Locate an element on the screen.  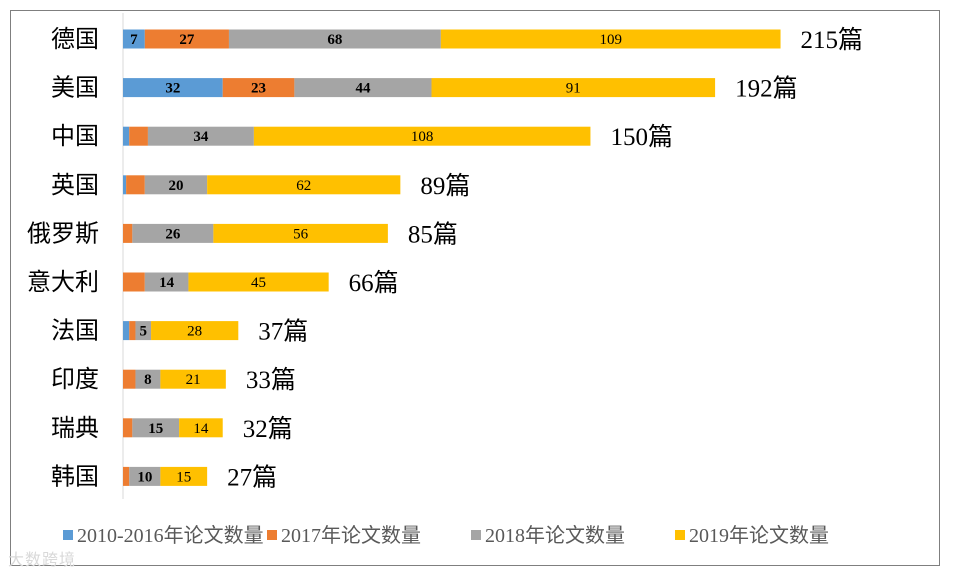
data-label: 62 is located at coordinates (303, 186).